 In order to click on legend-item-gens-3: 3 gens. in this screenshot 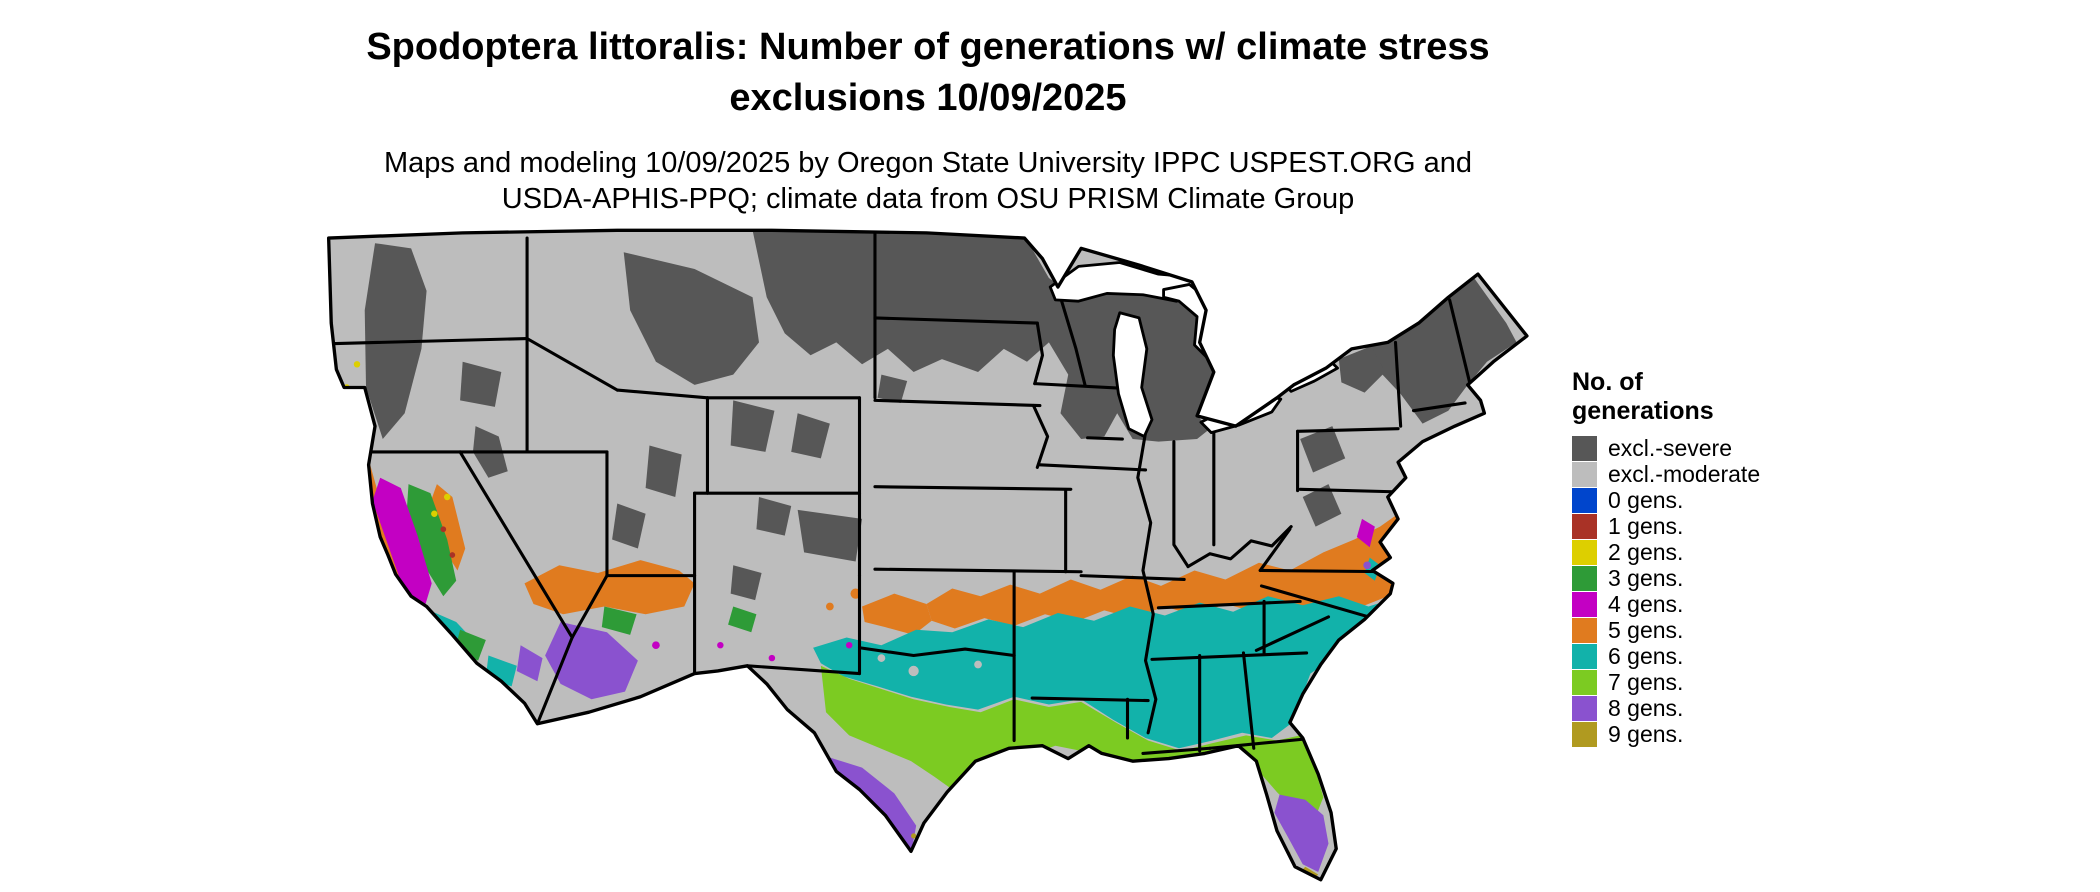, I will do `click(1666, 578)`.